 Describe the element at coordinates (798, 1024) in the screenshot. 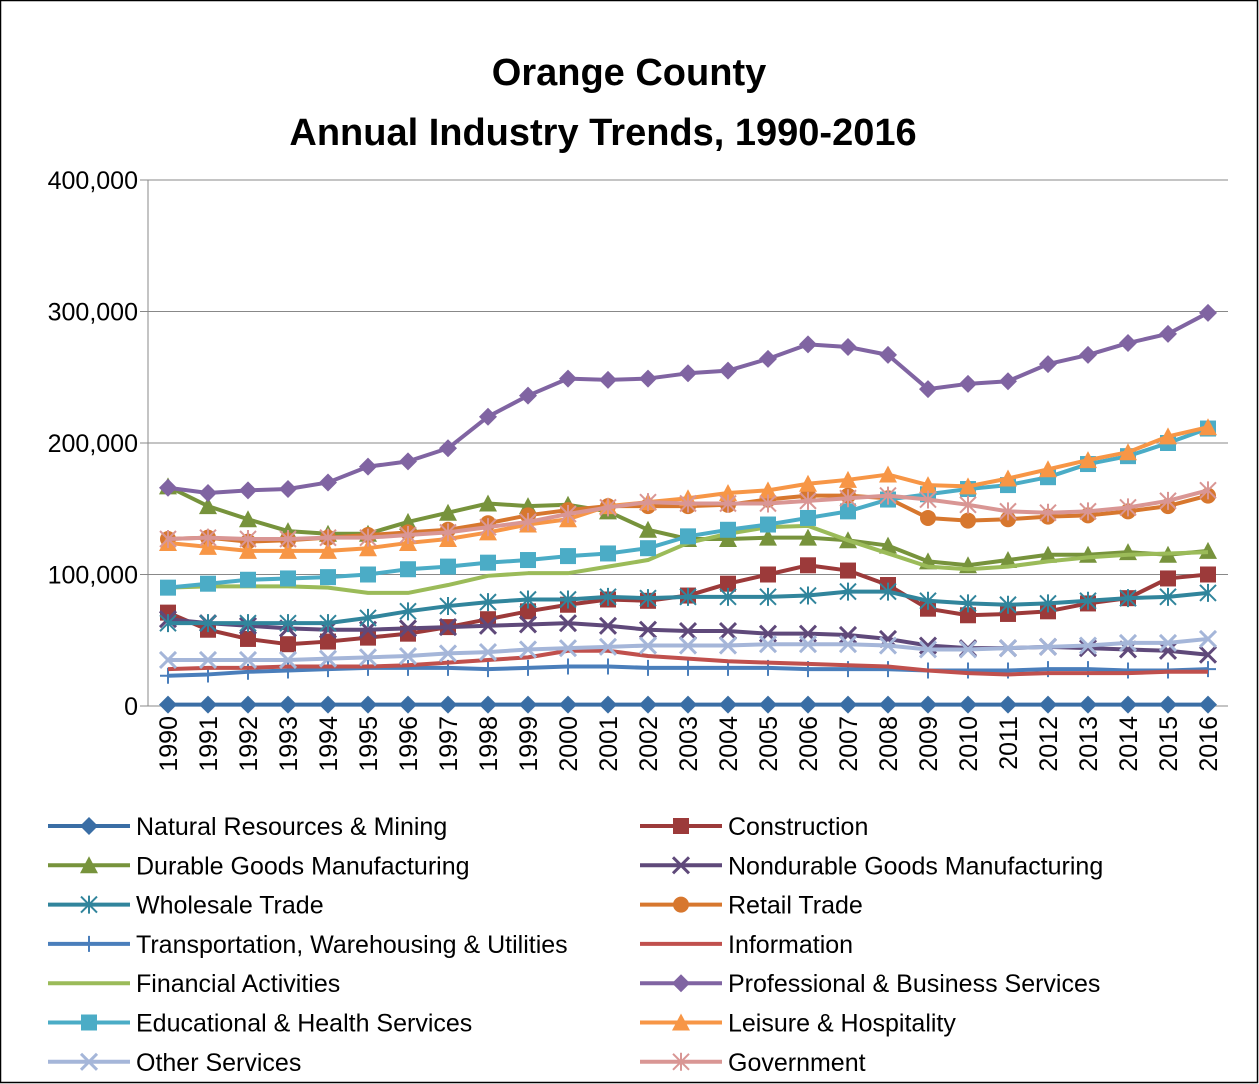

I see `legend-item: Leisure & Hospitality` at that location.